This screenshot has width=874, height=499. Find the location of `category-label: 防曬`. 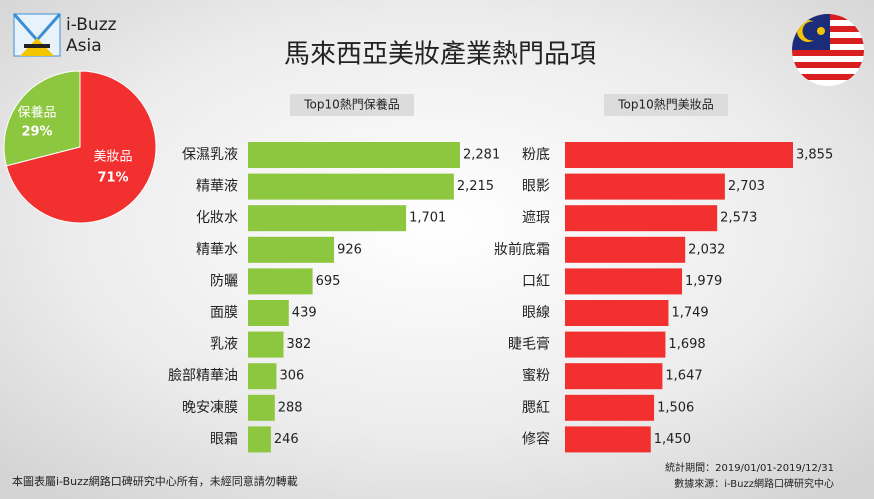

category-label: 防曬 is located at coordinates (224, 281).